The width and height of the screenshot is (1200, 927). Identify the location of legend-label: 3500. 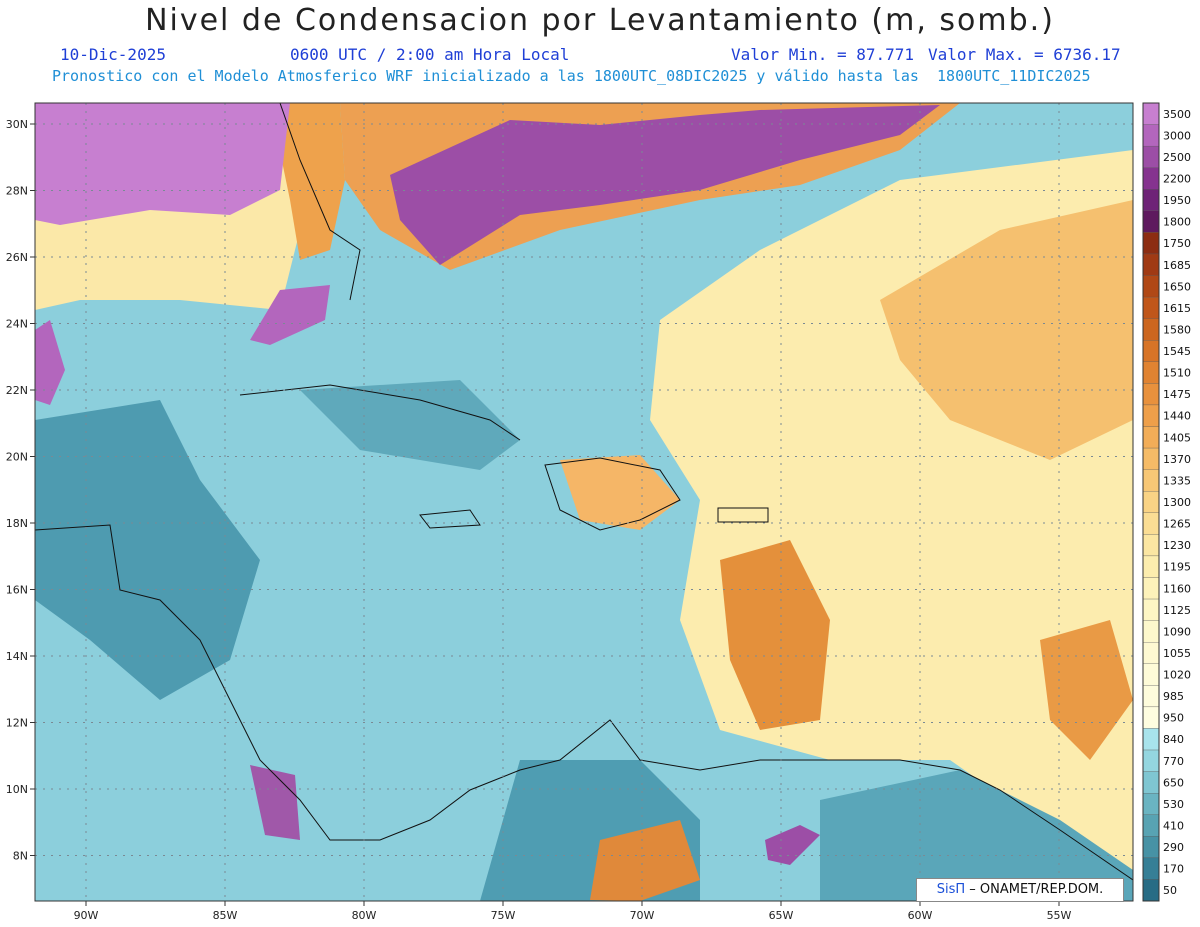
(1177, 114).